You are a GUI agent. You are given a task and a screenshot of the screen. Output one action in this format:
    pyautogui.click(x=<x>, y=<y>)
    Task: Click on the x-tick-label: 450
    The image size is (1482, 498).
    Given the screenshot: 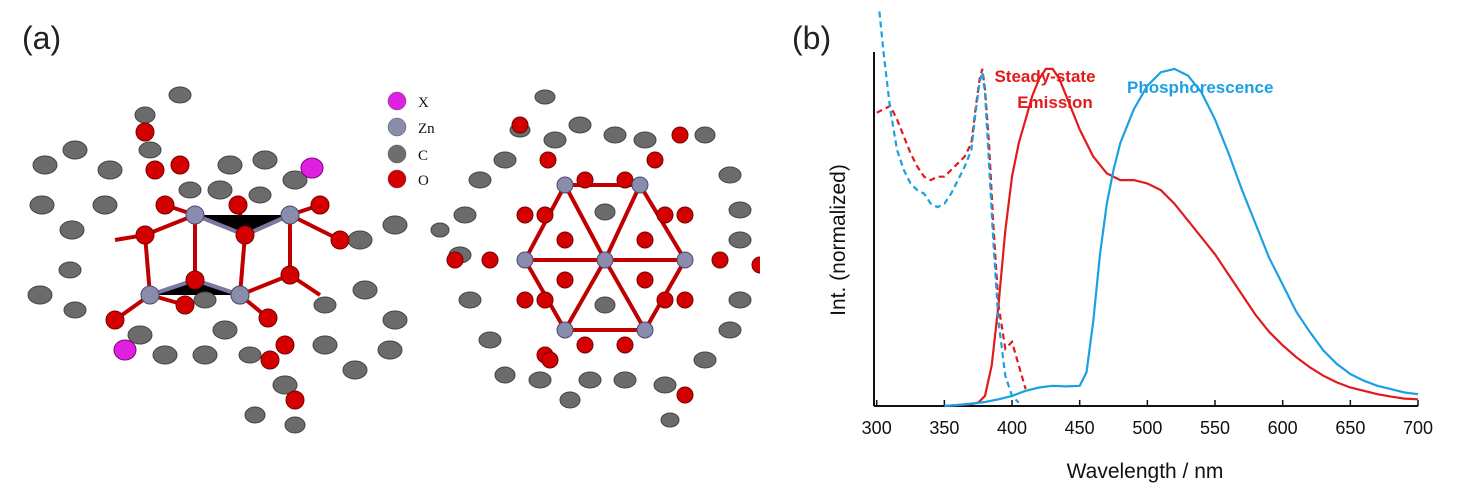 What is the action you would take?
    pyautogui.click(x=1080, y=428)
    